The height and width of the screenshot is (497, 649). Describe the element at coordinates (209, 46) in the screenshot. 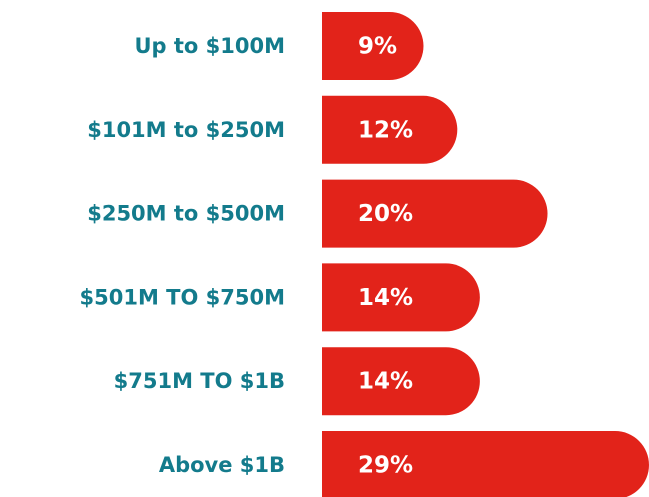

I see `category-label: Up to $100M` at that location.